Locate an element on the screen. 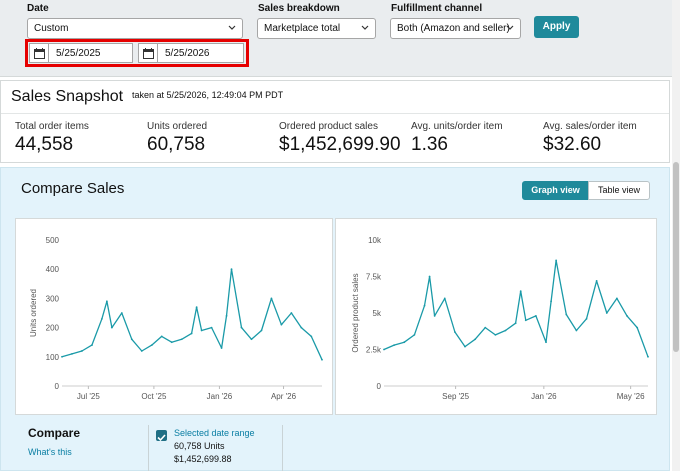 Image resolution: width=680 pixels, height=471 pixels. metric-label: Ordered product sales is located at coordinates (328, 126).